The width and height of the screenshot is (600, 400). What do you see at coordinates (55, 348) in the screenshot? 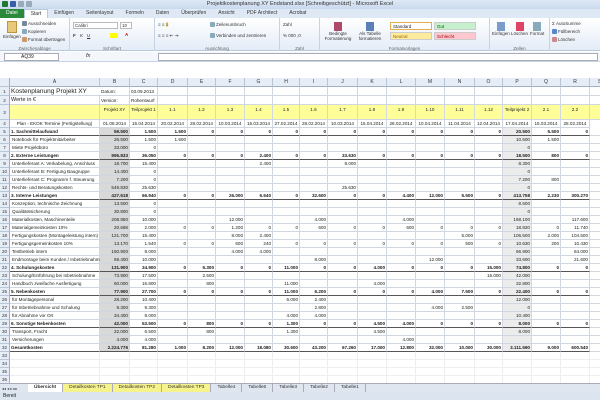
I see `row-label: Gesamtkosten` at bounding box center [55, 348].